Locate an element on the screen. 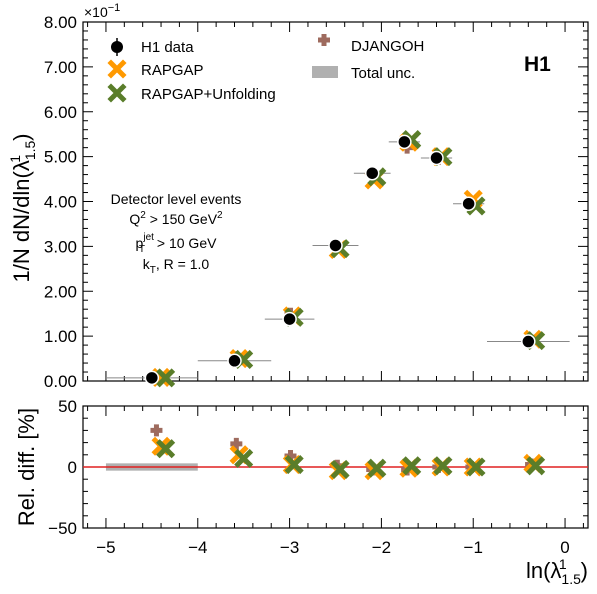 This screenshot has width=597, height=594. annotation-line-3: pjet T > 10 GeV is located at coordinates (177, 243).